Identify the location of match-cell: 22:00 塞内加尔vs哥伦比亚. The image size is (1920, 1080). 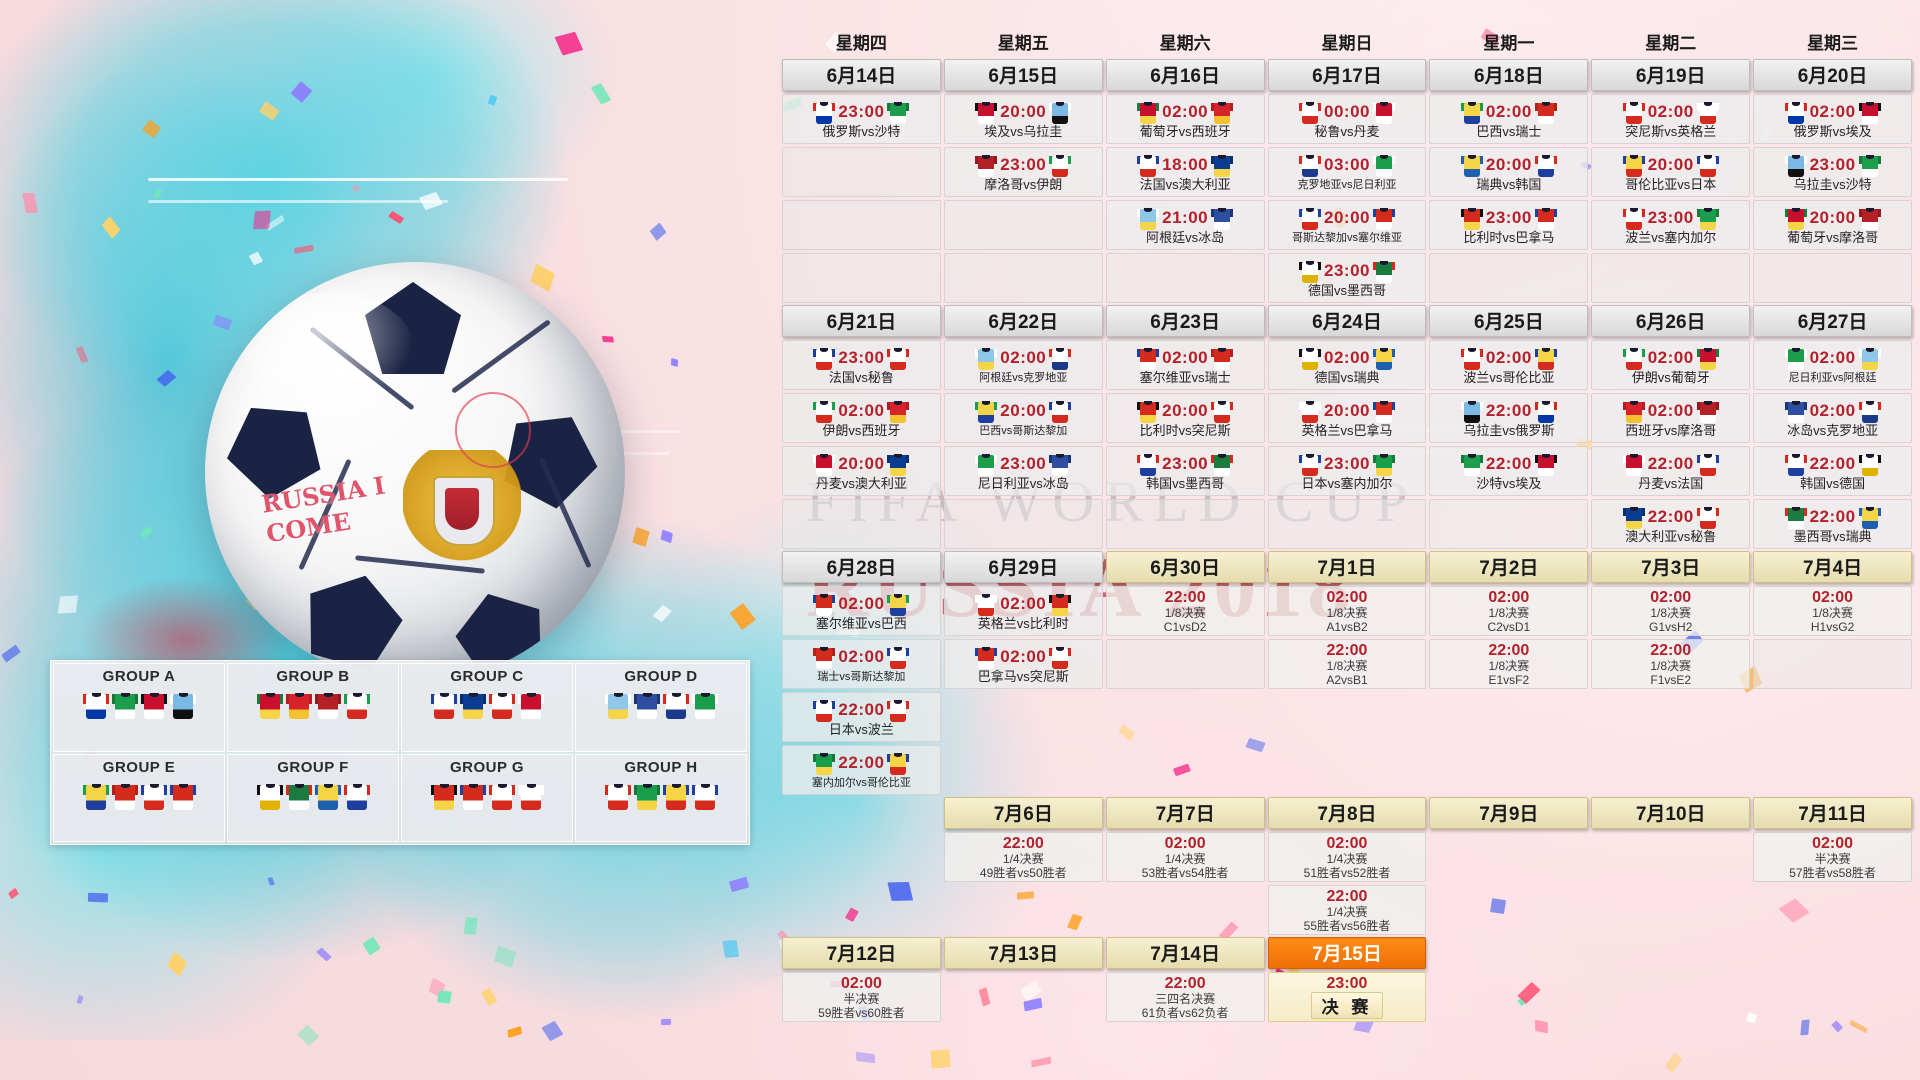
(861, 770).